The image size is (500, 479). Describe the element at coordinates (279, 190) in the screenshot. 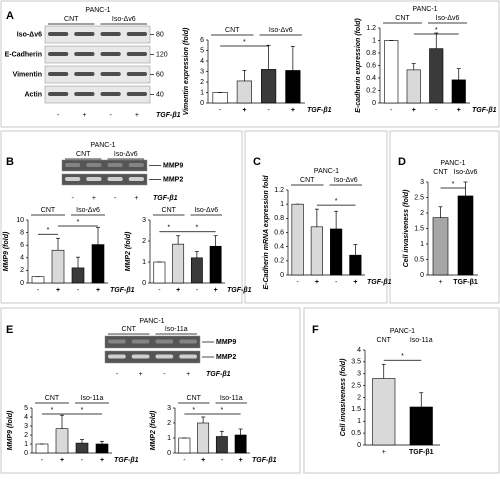

I see `y-tick-label: 1.2` at that location.